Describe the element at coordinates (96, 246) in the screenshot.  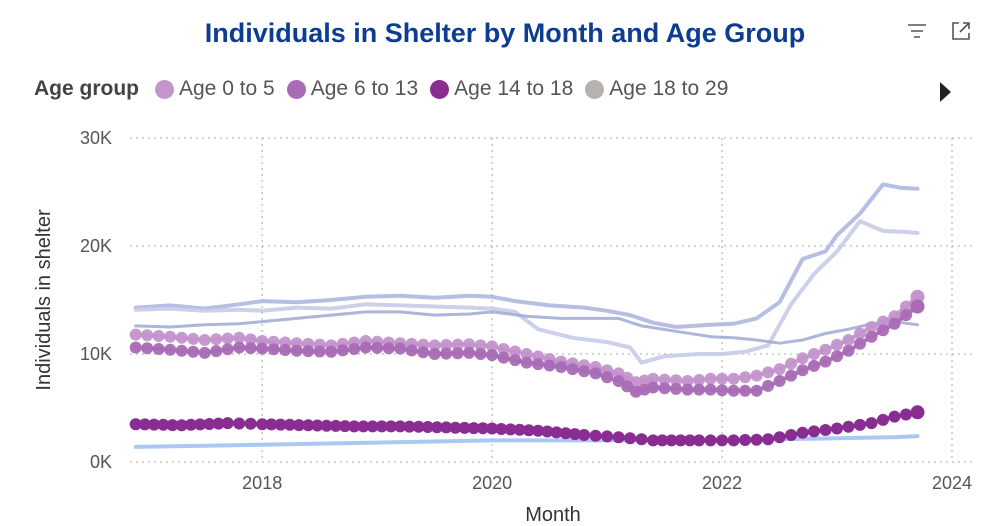
I see `y-tick-label: 20K` at that location.